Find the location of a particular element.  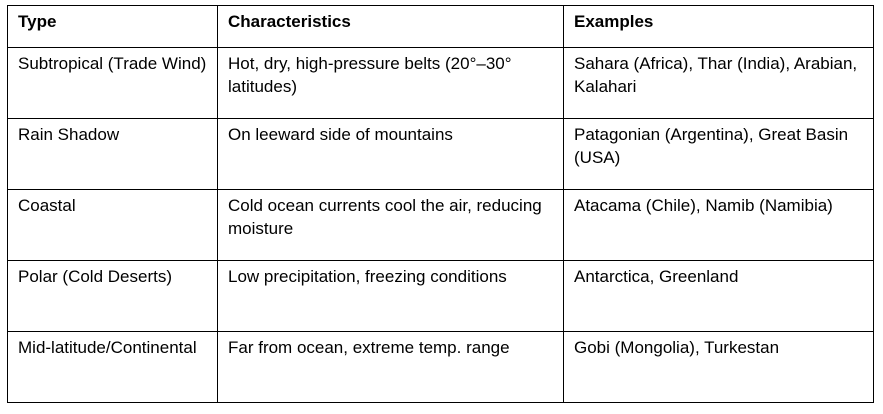

type-cell: Coastal is located at coordinates (112, 225).